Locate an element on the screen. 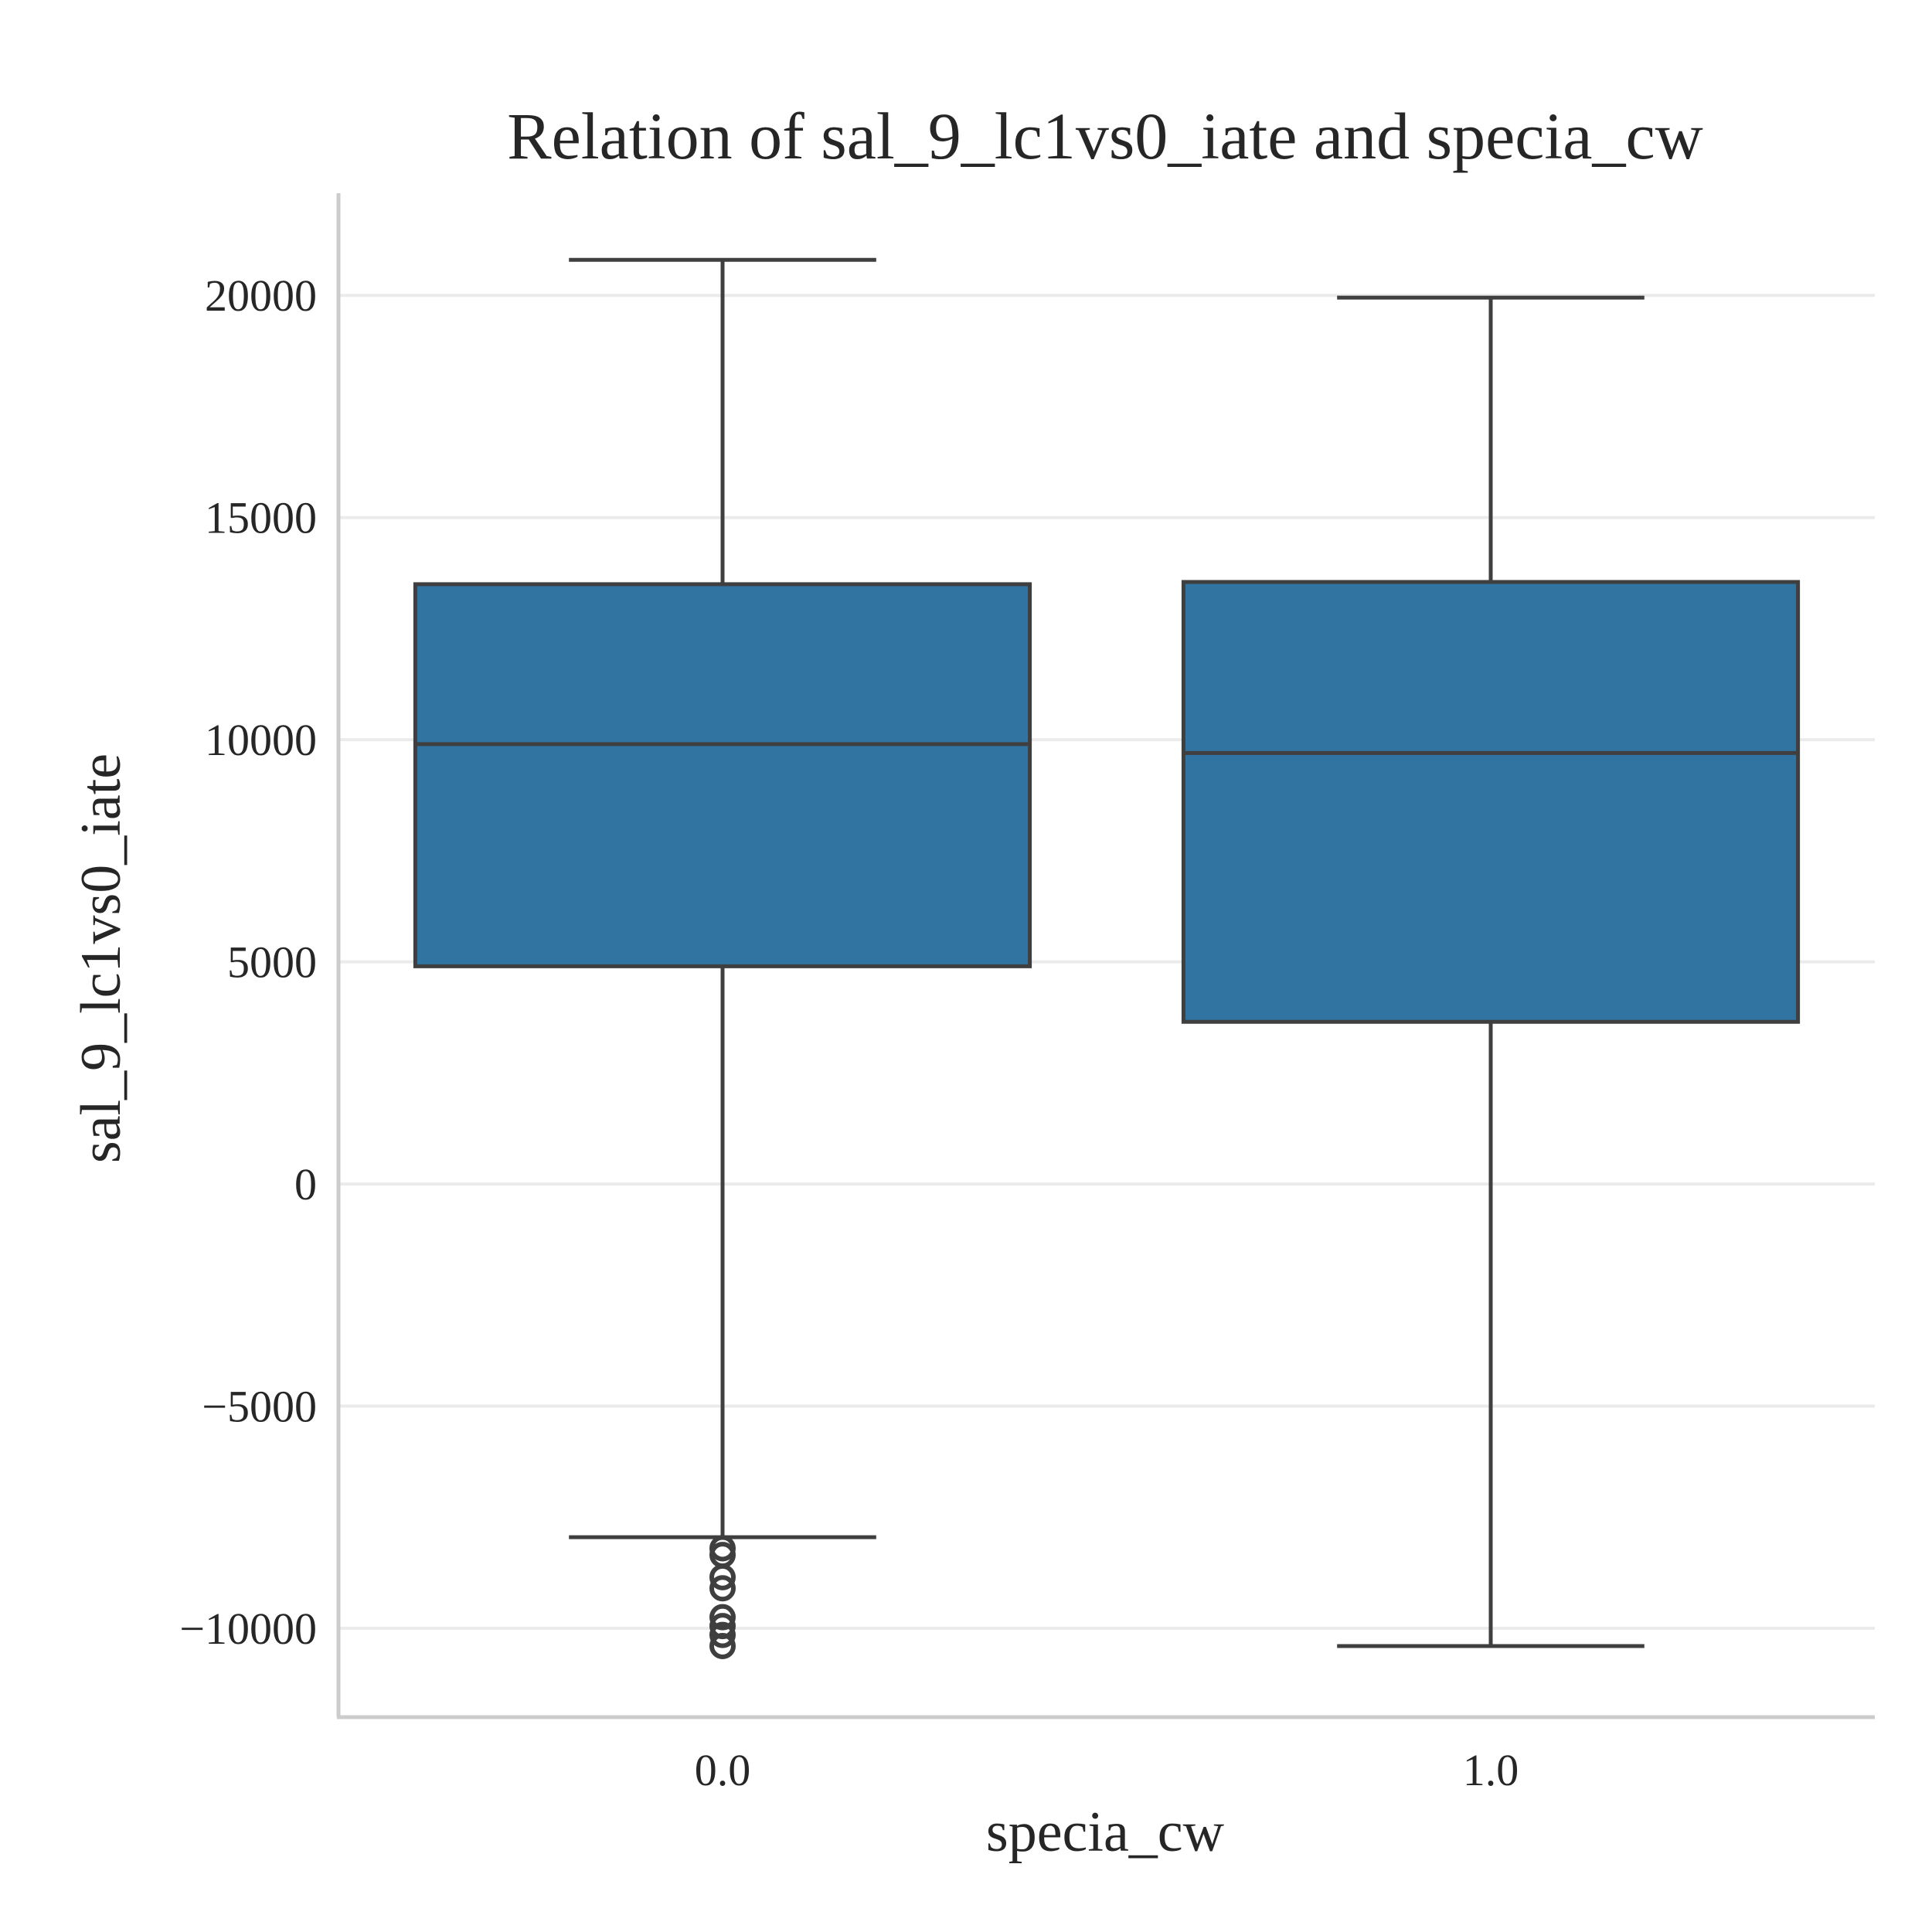 This screenshot has width=1932, height=1932. y-tick-label: 20000 is located at coordinates (261, 296).